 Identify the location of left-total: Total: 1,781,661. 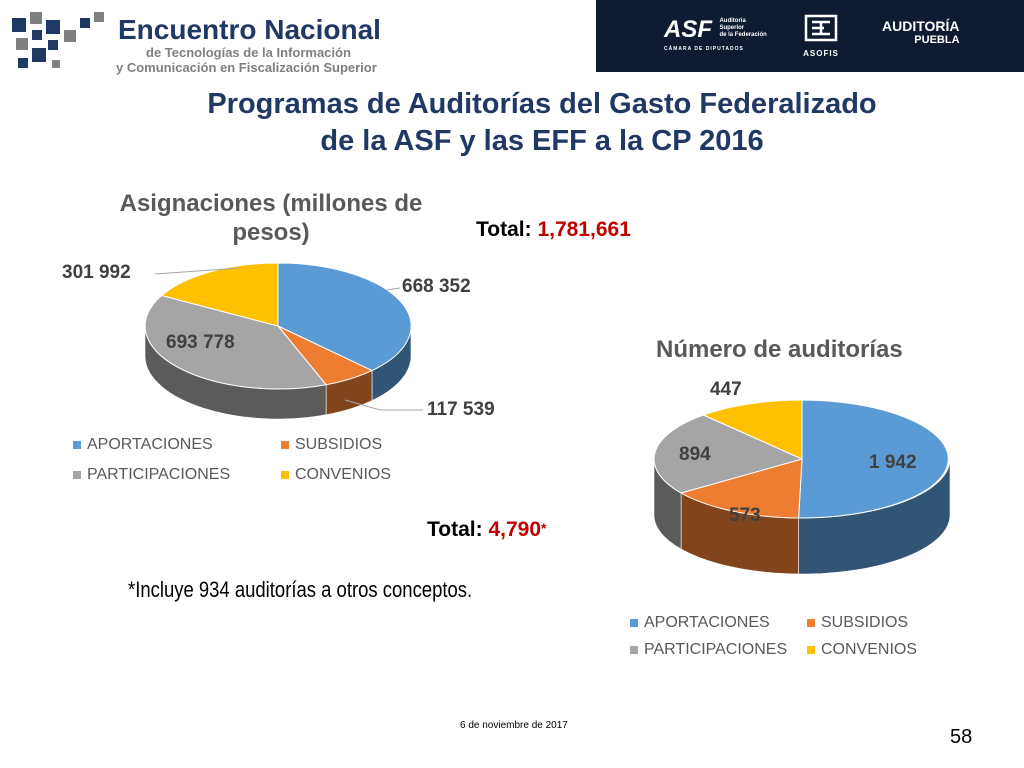
(553, 230).